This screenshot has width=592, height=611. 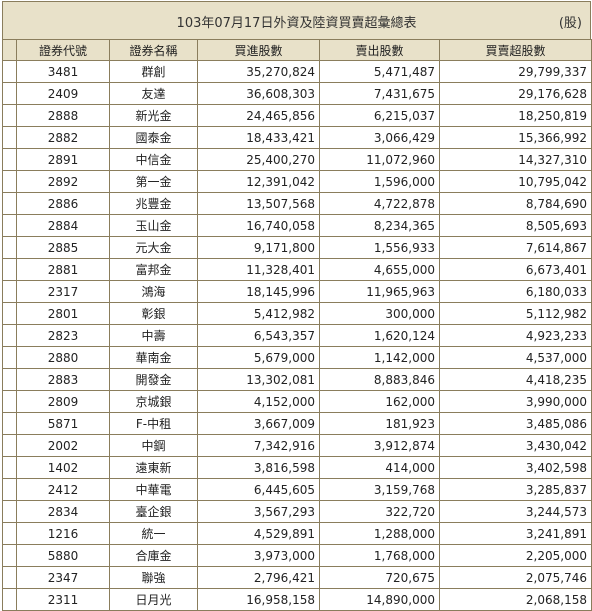 I want to click on sell-shares-cell: 1,142,000, so click(x=379, y=357).